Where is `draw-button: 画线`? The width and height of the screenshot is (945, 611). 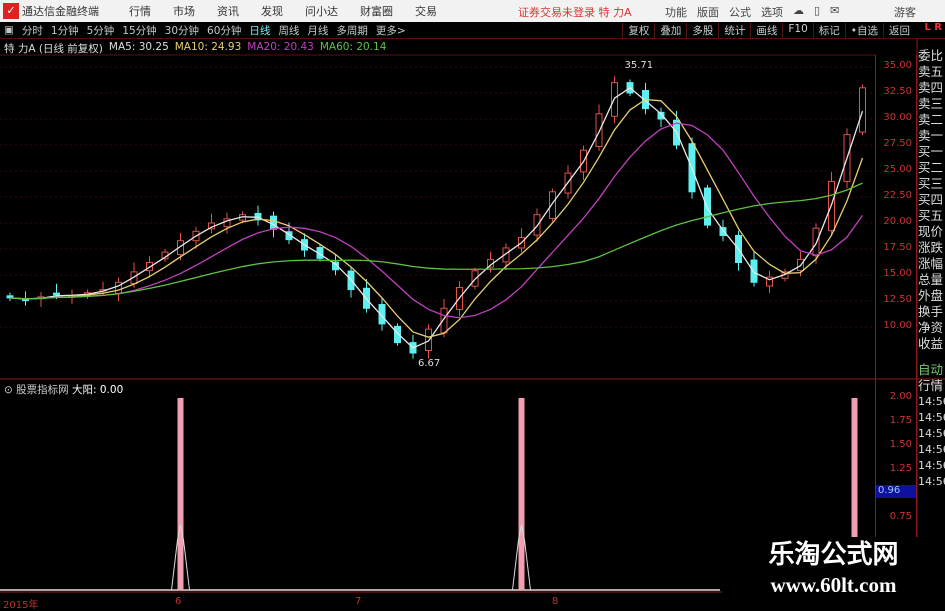
draw-button: 画线 is located at coordinates (766, 30).